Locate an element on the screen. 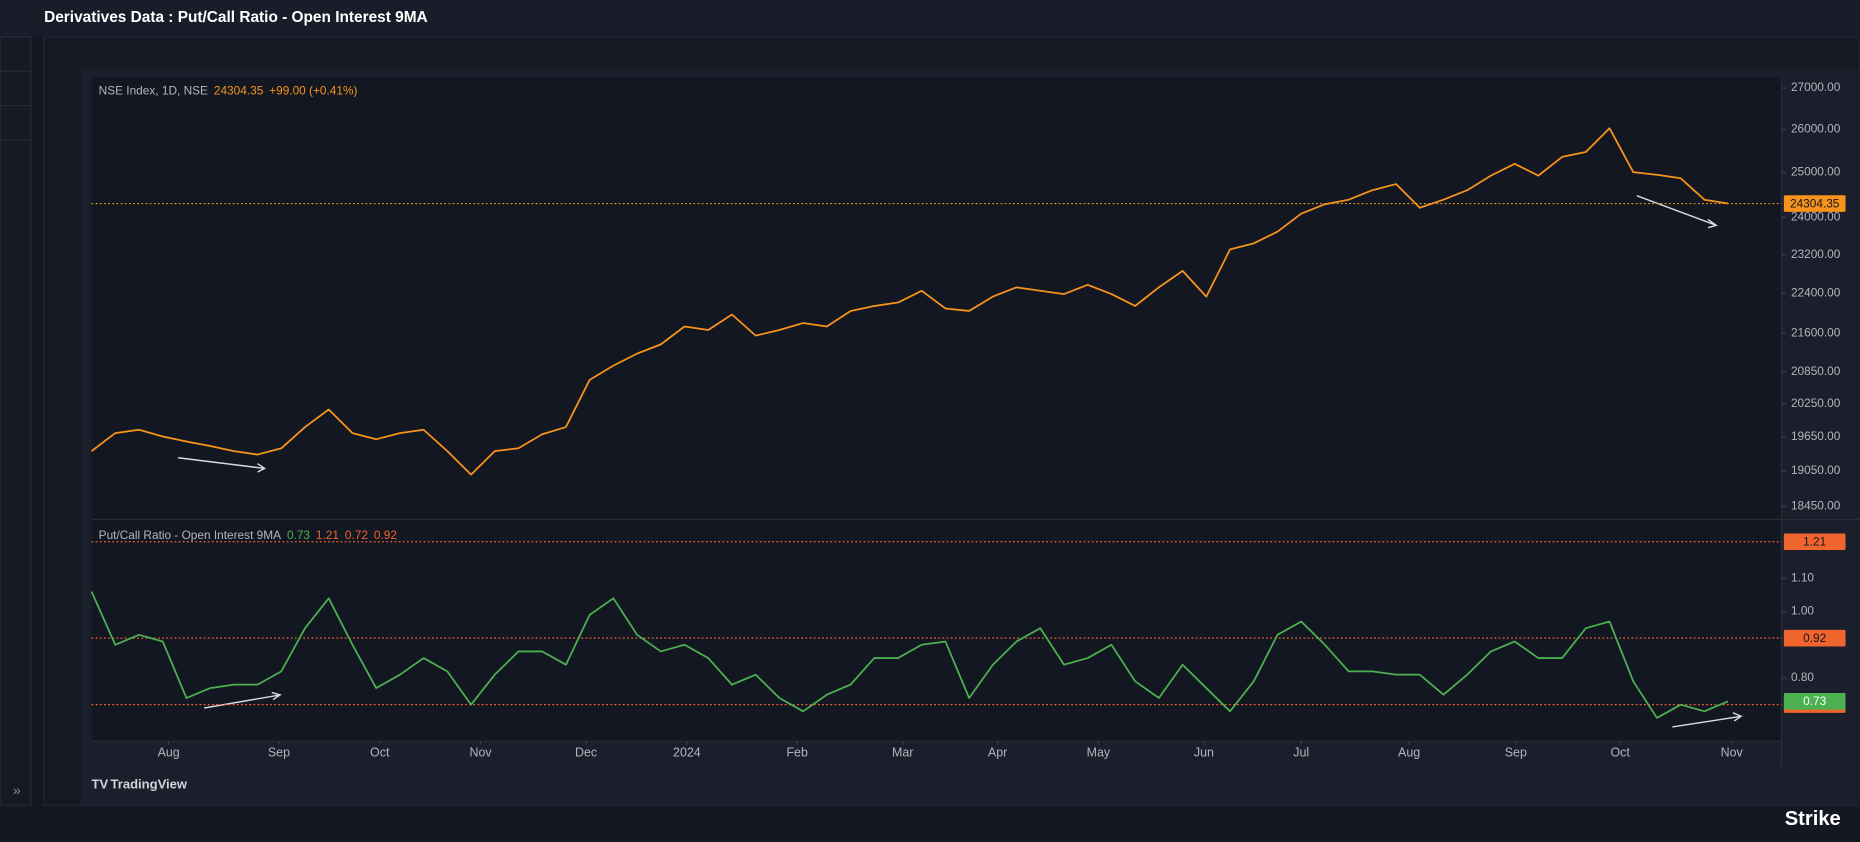 This screenshot has height=842, width=1860. series-line is located at coordinates (909, 655).